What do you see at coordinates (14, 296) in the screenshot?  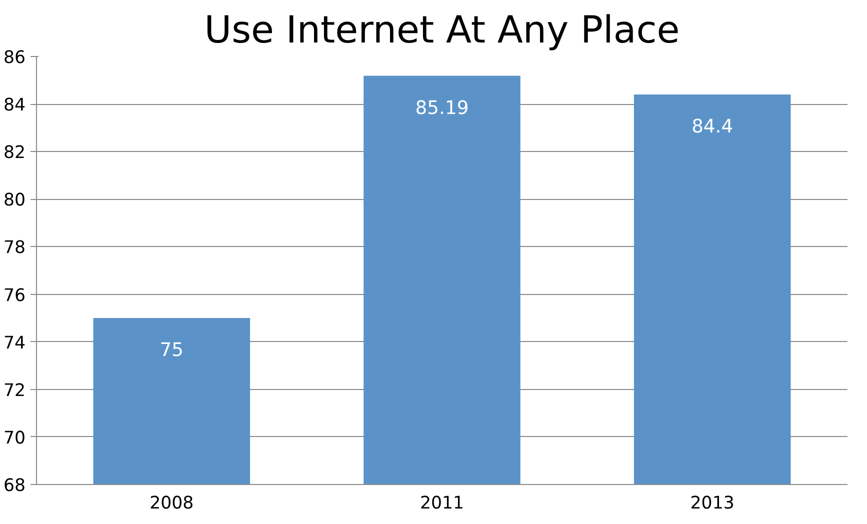 I see `y-tick-label: 76` at bounding box center [14, 296].